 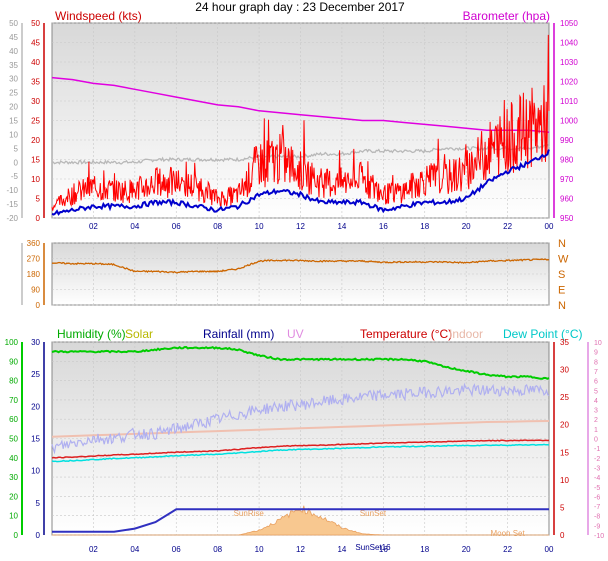 I want to click on baro-tick: 960, so click(x=567, y=199).